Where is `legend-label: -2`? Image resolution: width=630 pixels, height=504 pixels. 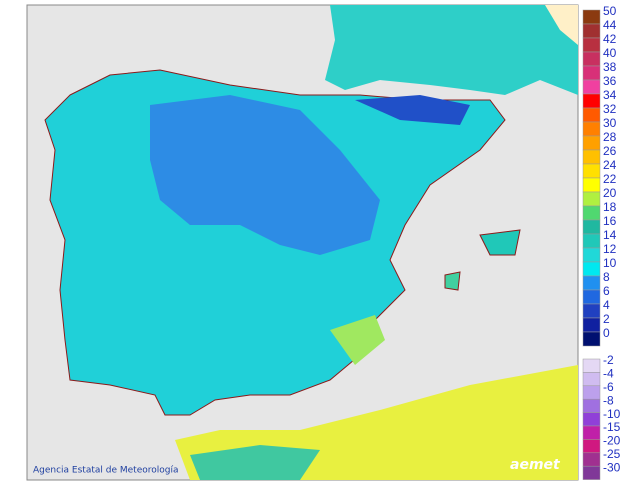
legend-label: -2 is located at coordinates (608, 360).